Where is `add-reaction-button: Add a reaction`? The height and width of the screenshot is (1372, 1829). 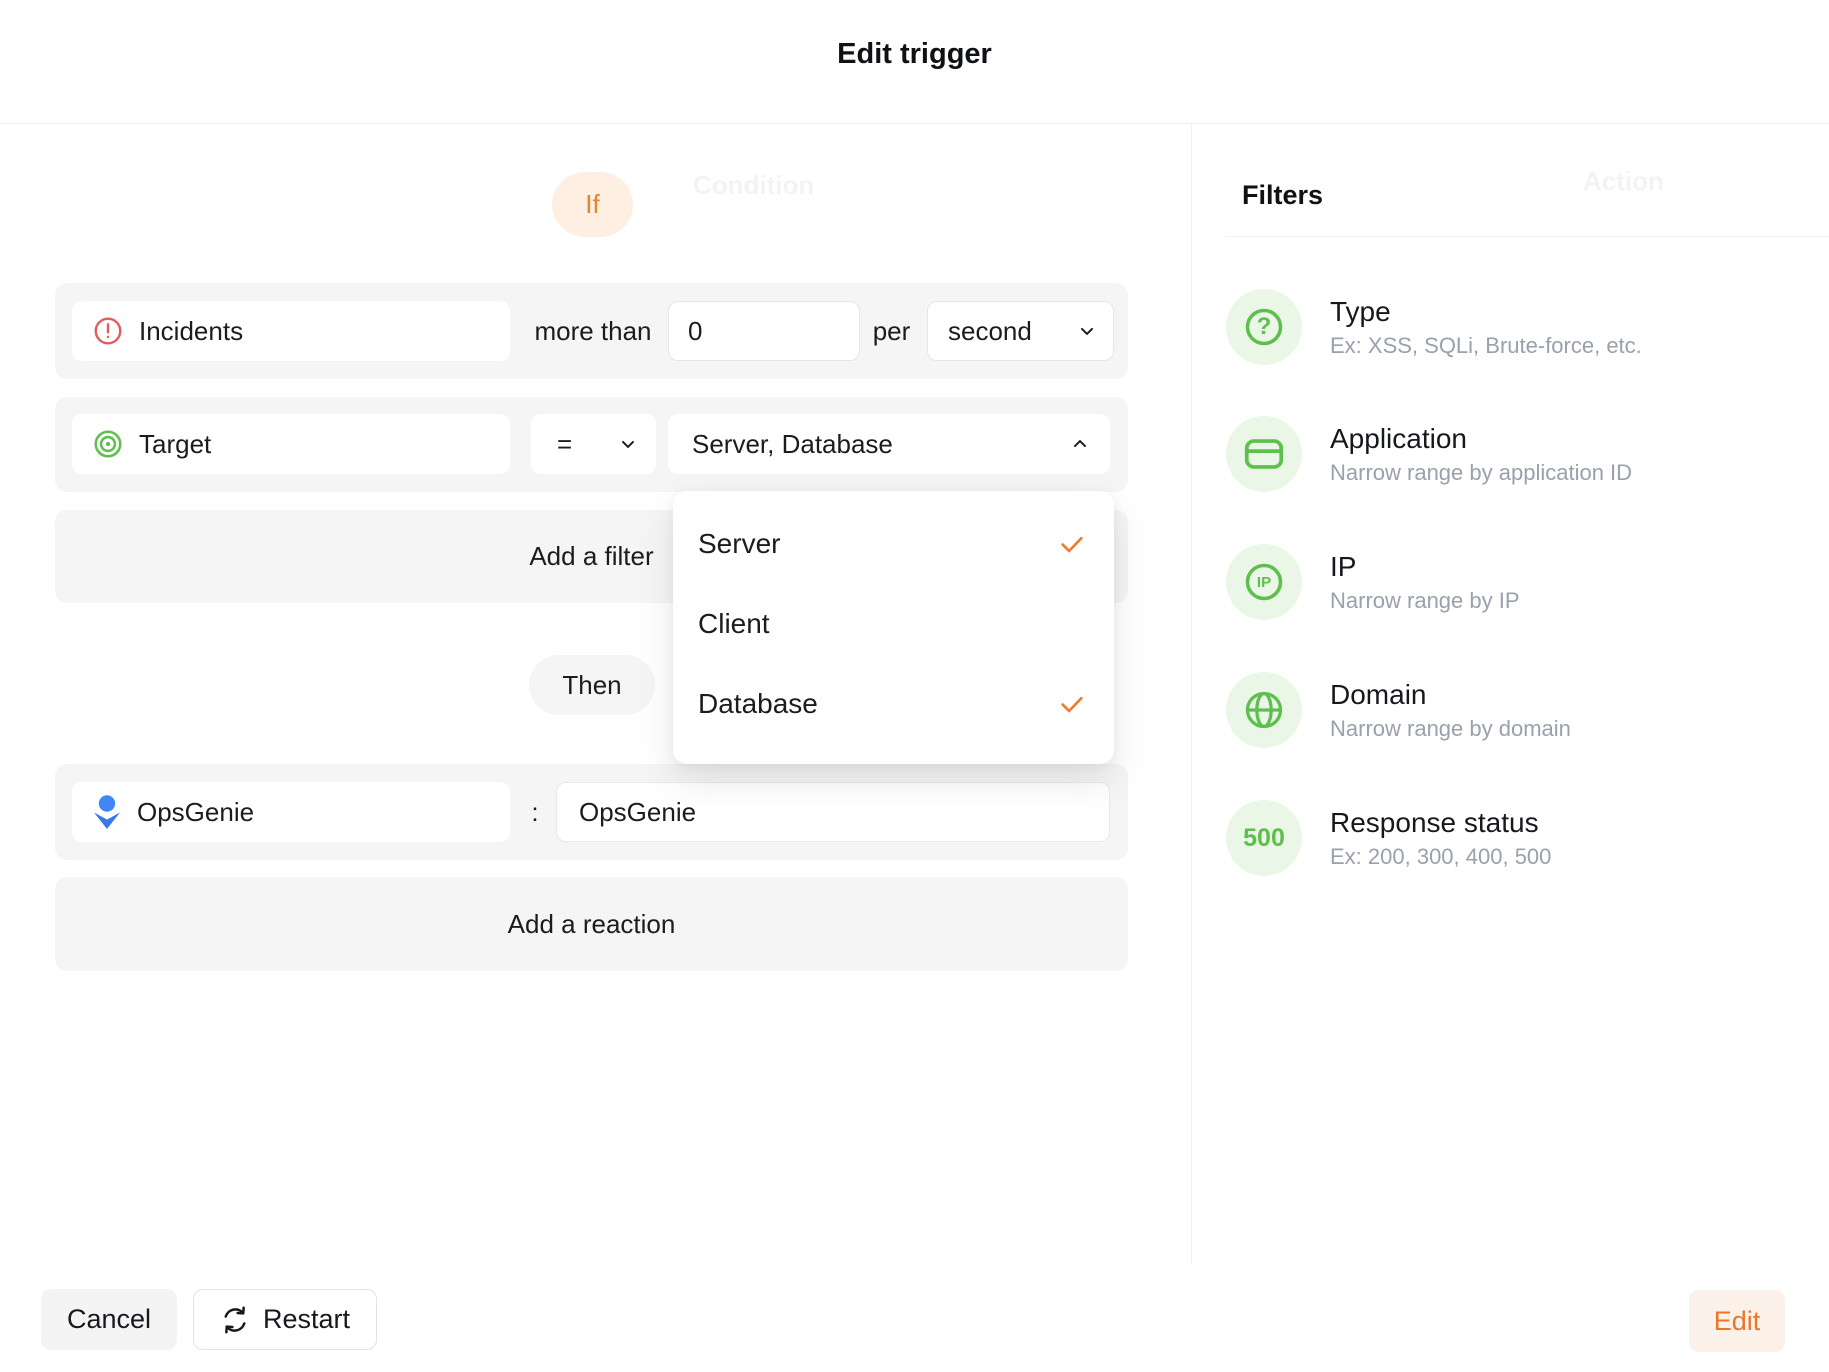
add-reaction-button: Add a reaction is located at coordinates (591, 924).